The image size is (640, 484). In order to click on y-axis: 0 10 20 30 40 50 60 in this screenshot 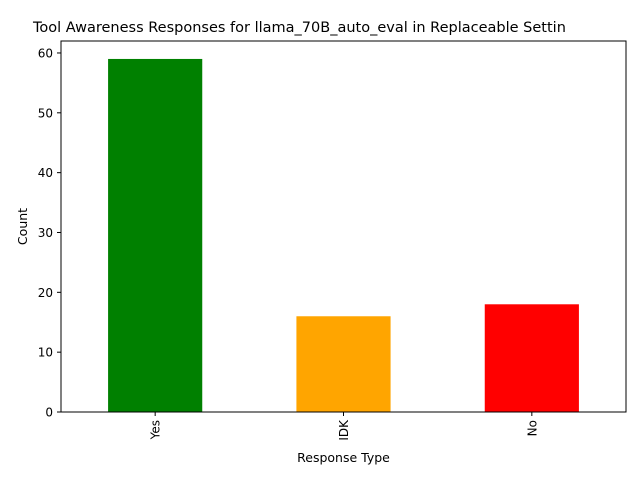, I will do `click(49, 233)`.